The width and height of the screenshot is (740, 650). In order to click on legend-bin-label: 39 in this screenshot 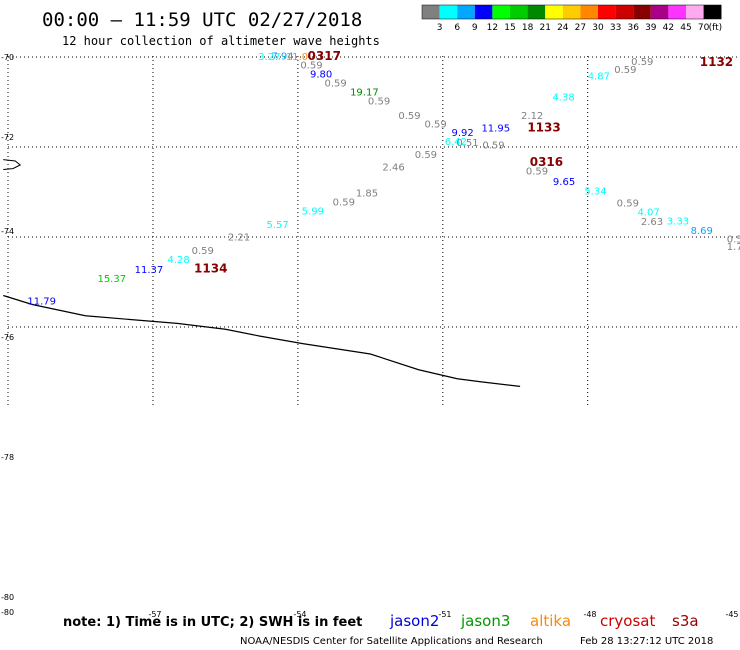, I will do `click(651, 28)`.